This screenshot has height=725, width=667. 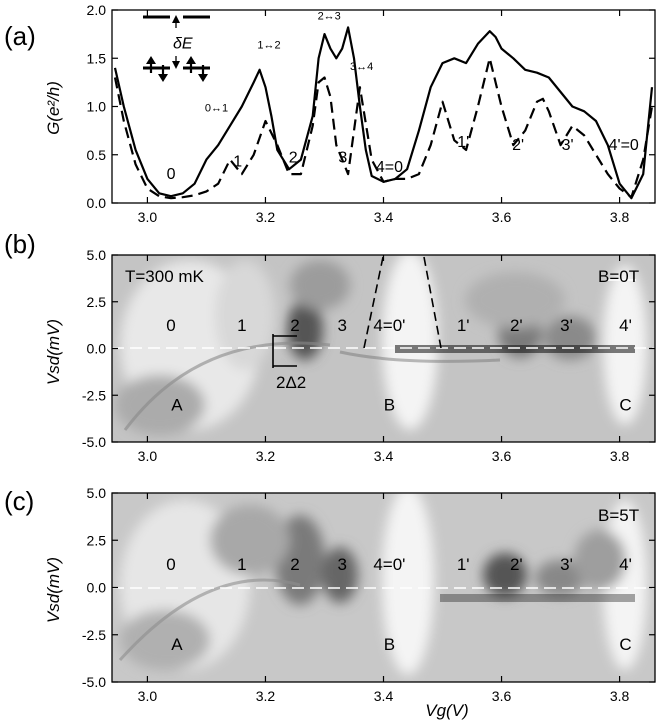 What do you see at coordinates (361, 67) in the screenshot?
I see `transition-label: 3↔4` at bounding box center [361, 67].